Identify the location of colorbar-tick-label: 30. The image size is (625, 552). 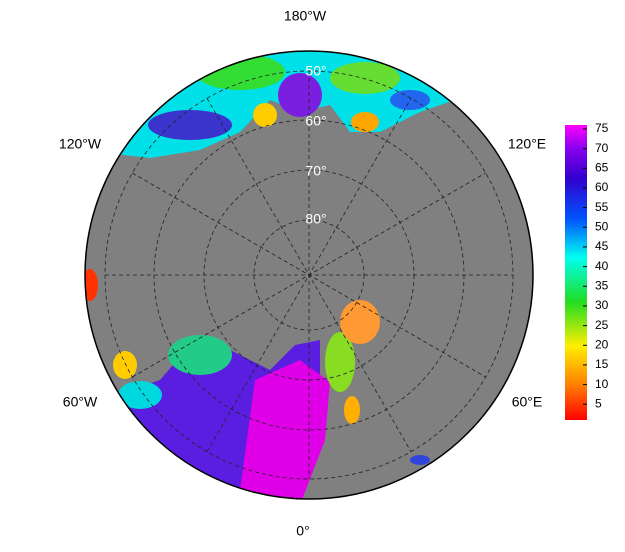
(602, 305).